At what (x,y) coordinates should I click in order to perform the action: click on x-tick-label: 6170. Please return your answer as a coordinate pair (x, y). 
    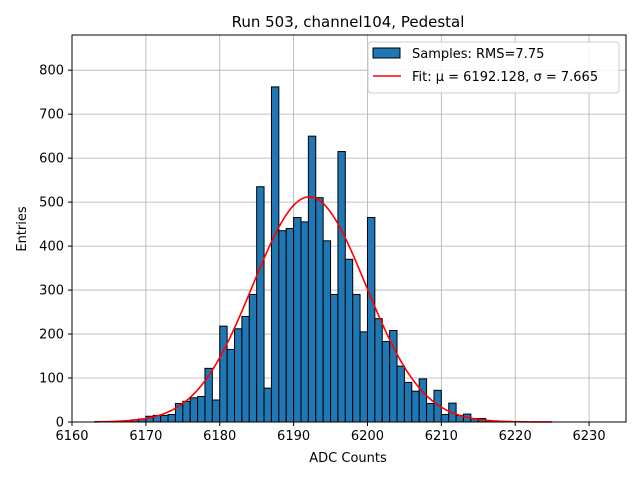
    Looking at the image, I should click on (145, 436).